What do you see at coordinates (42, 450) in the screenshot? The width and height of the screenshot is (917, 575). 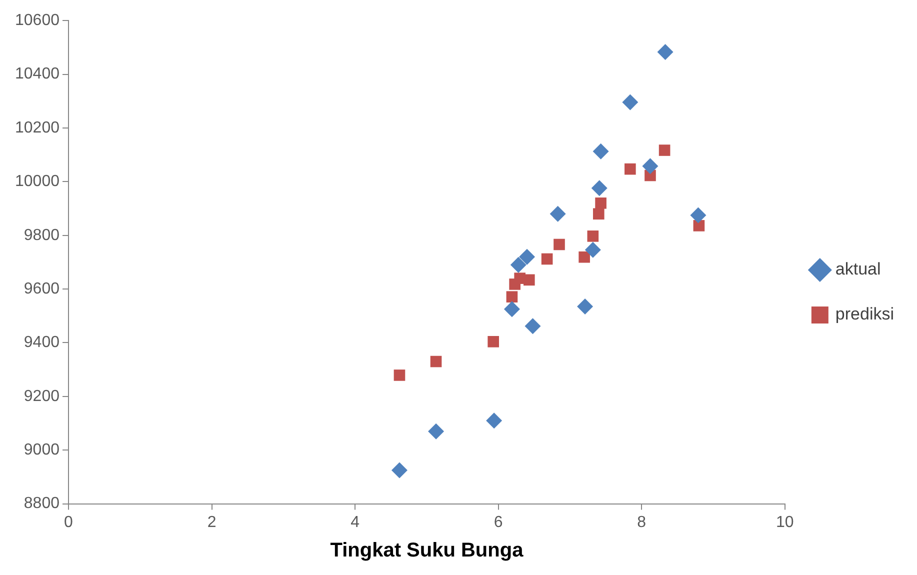 I see `y-tick-label: 9000` at bounding box center [42, 450].